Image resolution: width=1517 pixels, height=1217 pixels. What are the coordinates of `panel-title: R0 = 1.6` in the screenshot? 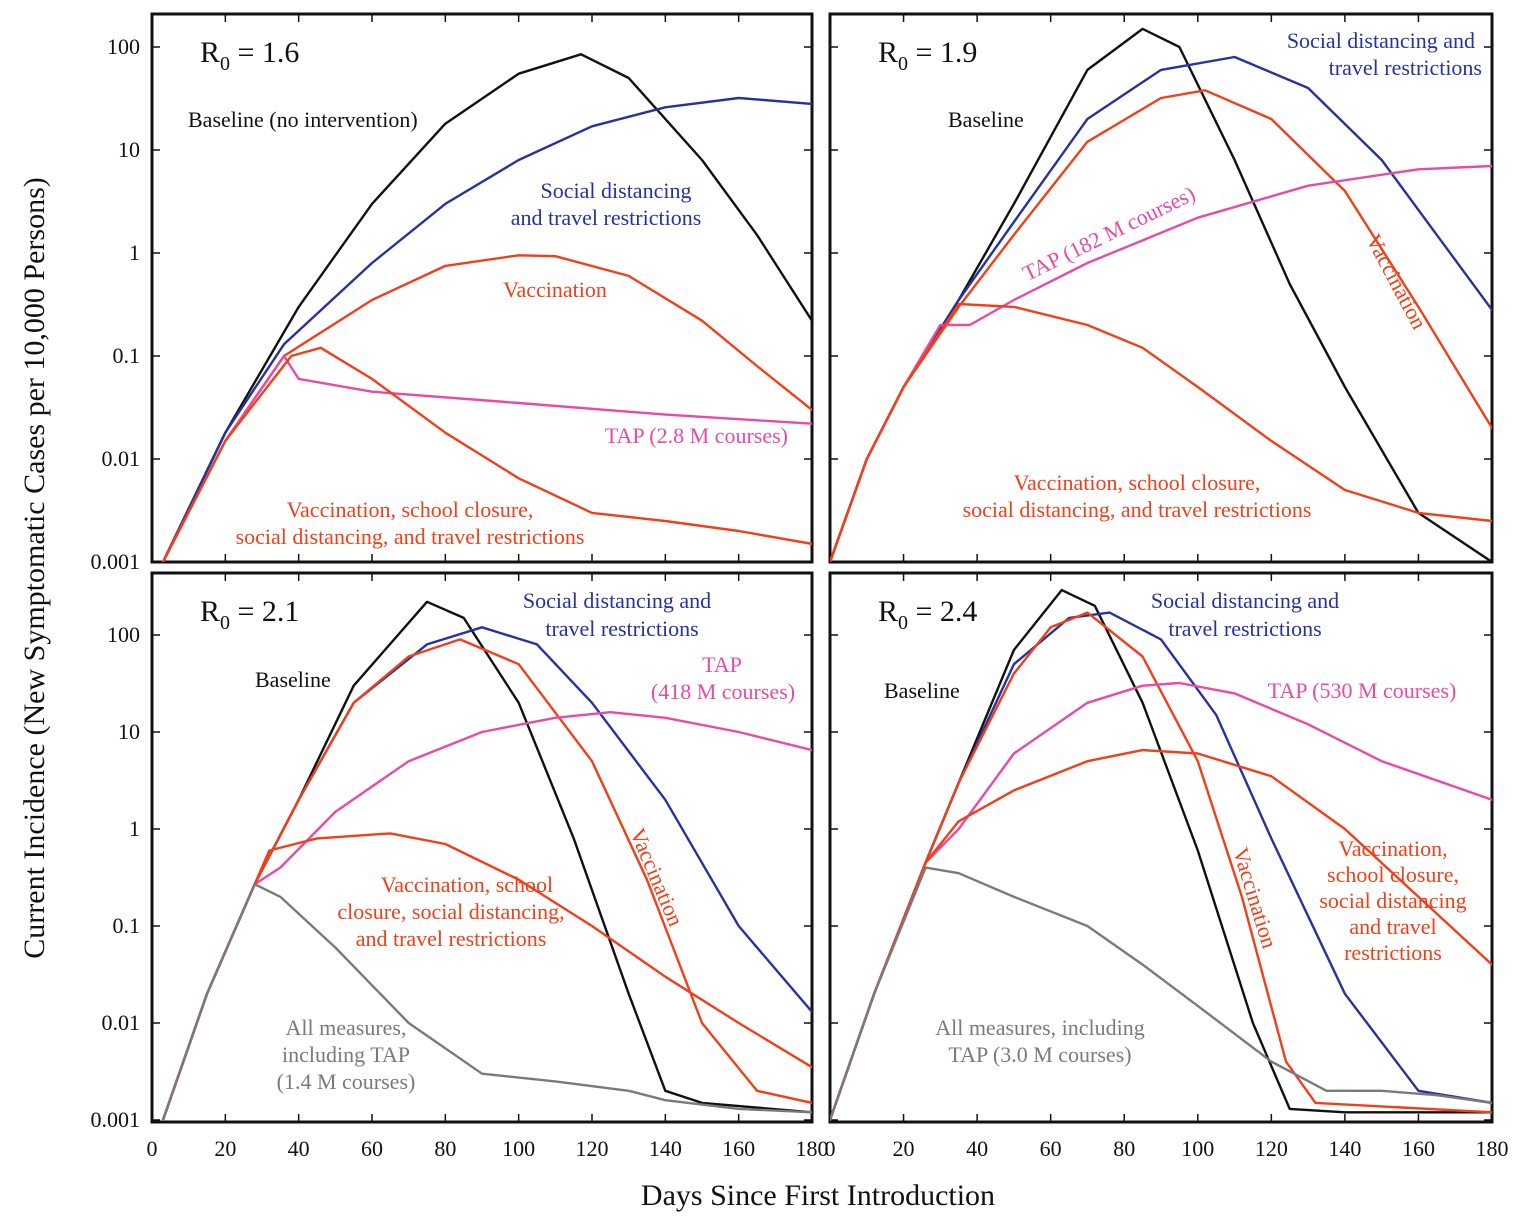 It's located at (249, 55).